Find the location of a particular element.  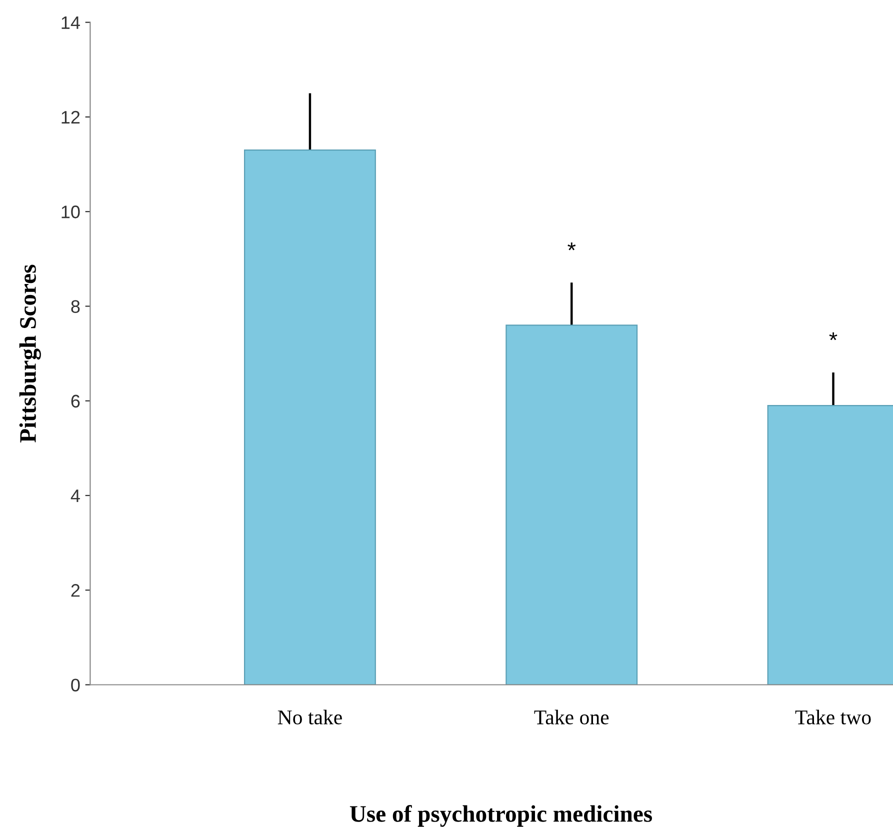

y-tick-label: 0 is located at coordinates (75, 685).